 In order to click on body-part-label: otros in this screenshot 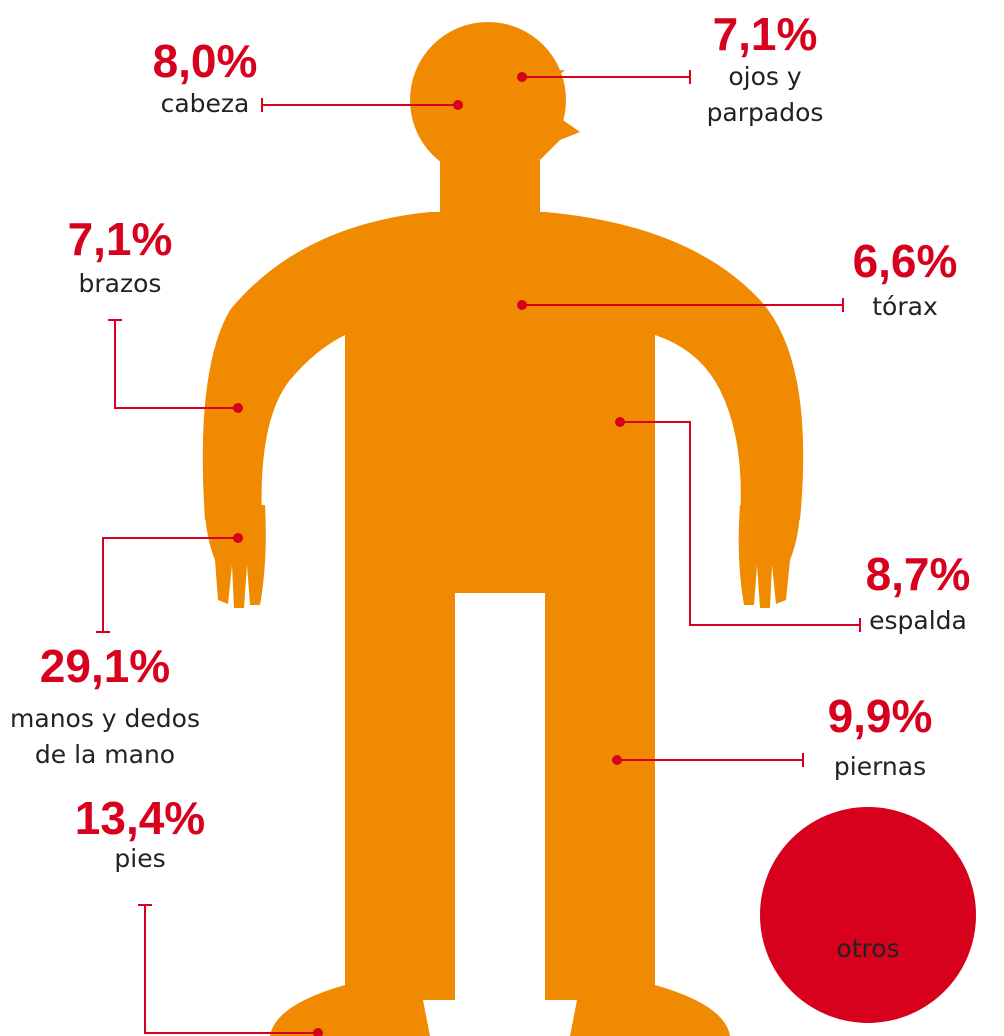, I will do `click(867, 948)`.